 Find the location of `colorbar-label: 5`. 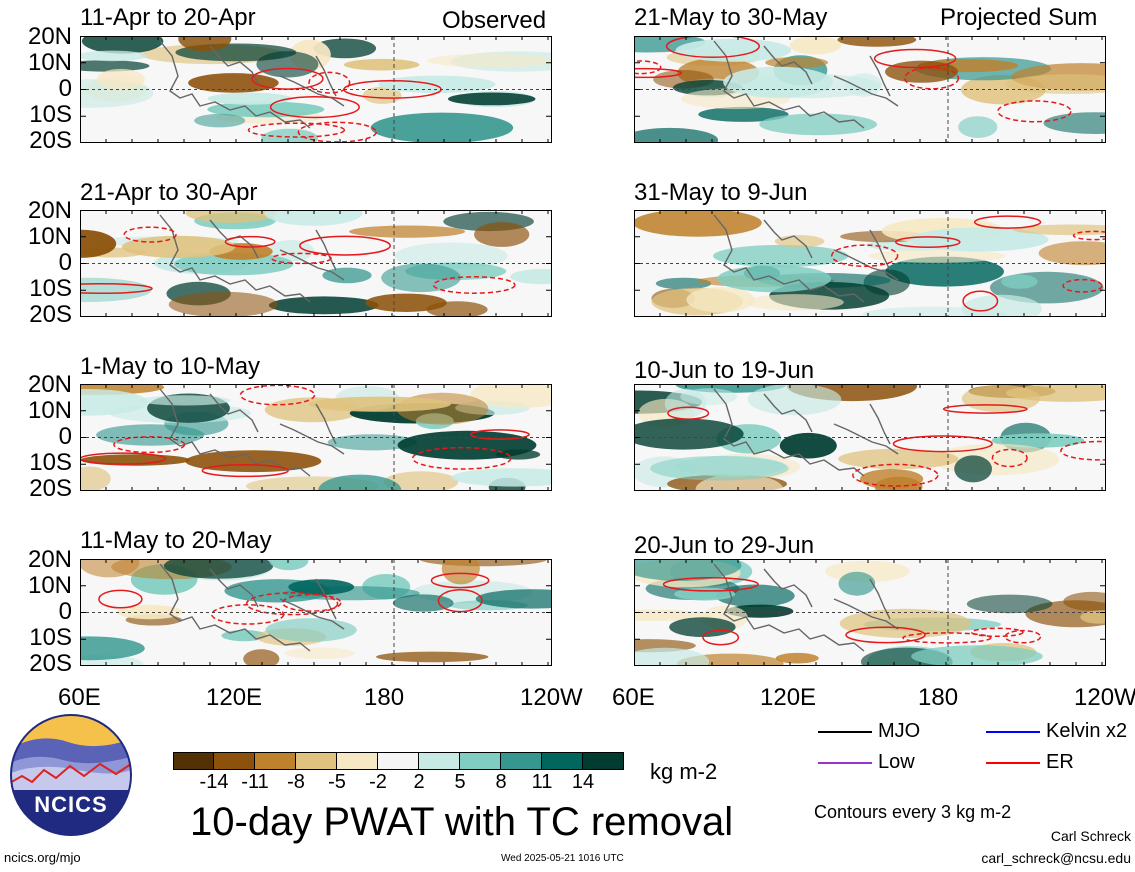

colorbar-label: 5 is located at coordinates (460, 782).